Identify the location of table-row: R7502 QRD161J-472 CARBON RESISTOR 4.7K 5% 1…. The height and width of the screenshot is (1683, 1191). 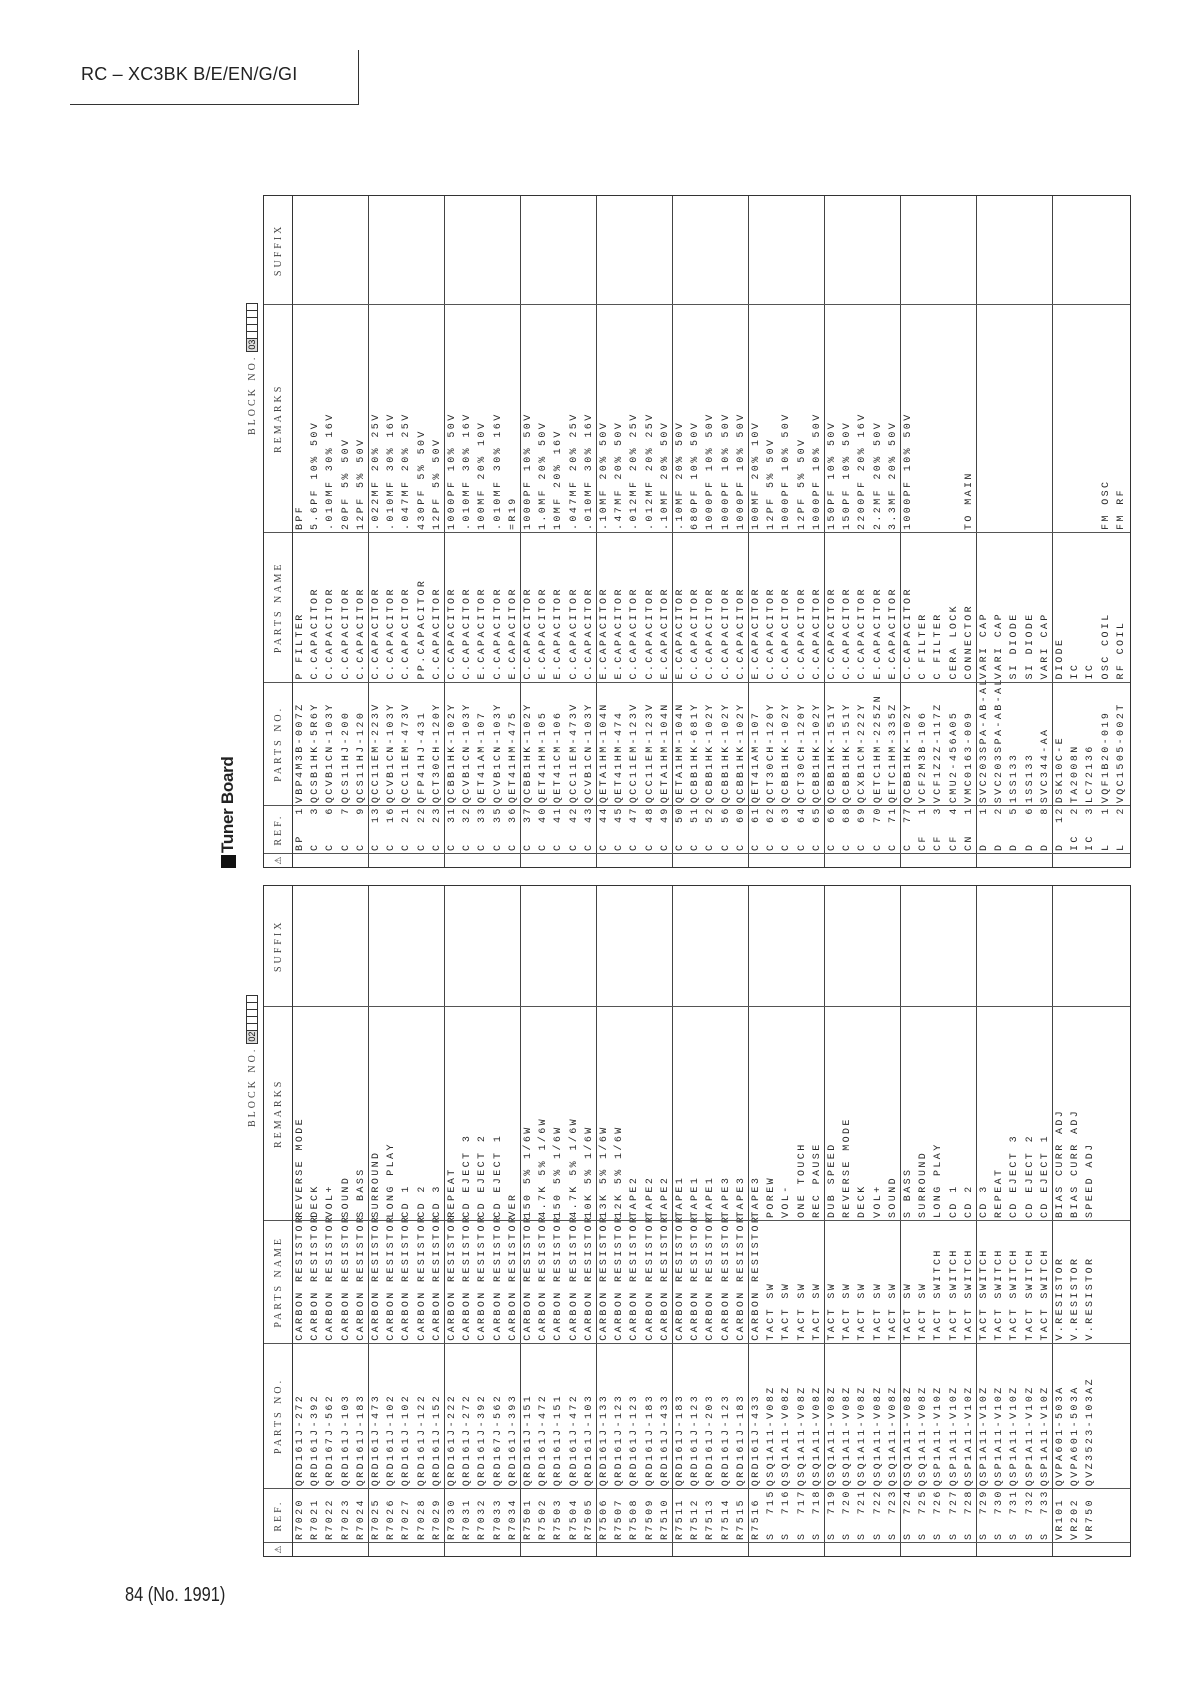
(543, 1221).